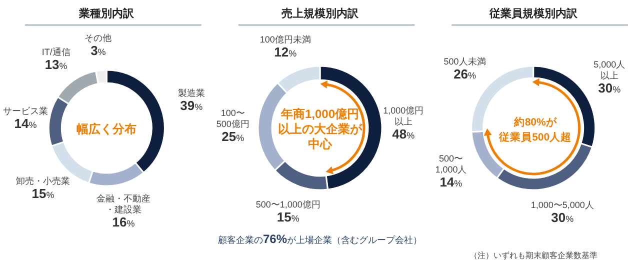 The image size is (640, 265). What do you see at coordinates (403, 134) in the screenshot?
I see `data-label: 48%` at bounding box center [403, 134].